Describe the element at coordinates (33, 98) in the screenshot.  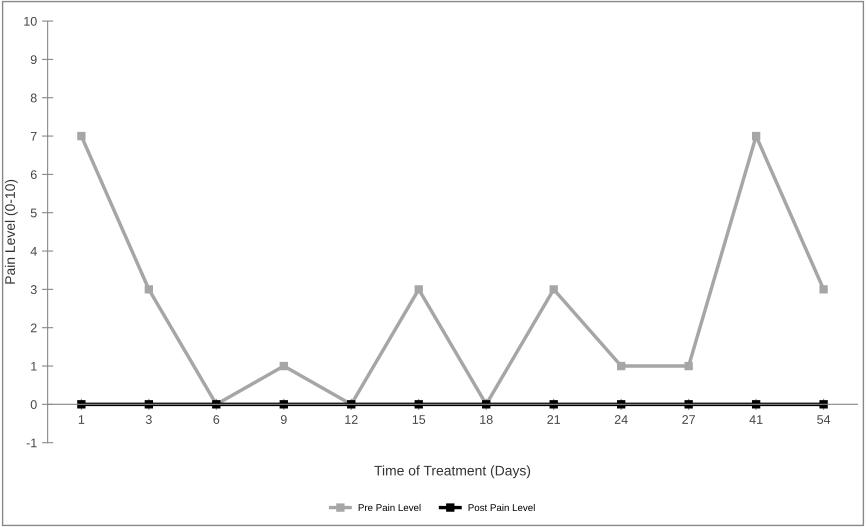
I see `y-tick-label: 8` at that location.